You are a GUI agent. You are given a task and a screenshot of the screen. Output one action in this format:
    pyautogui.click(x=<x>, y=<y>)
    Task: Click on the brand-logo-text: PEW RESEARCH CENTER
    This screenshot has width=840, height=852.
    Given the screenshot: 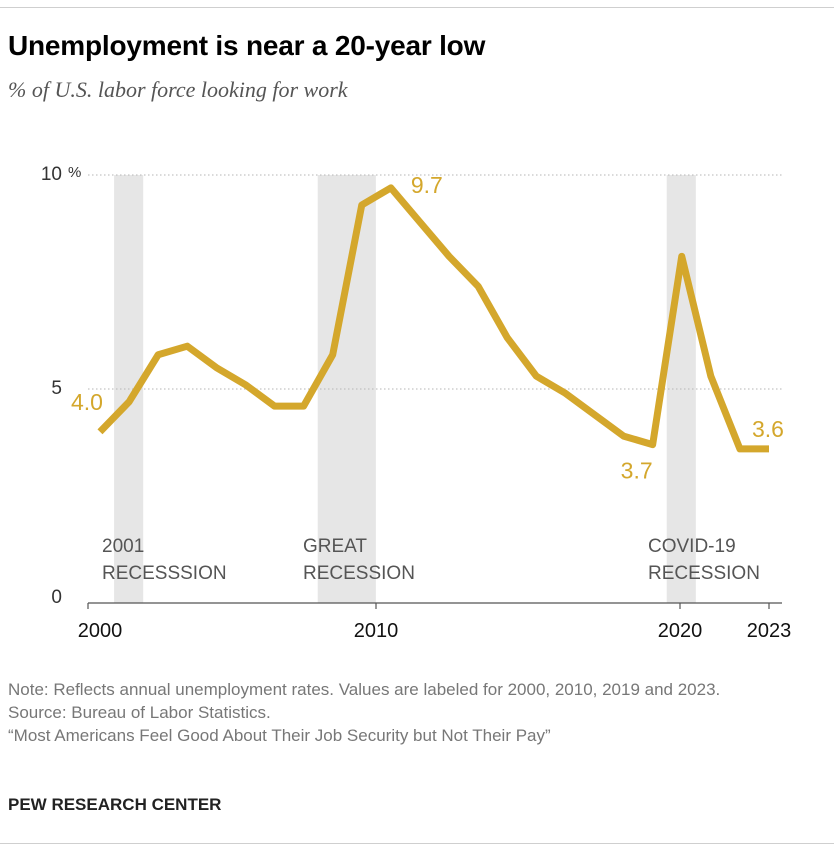 What is the action you would take?
    pyautogui.click(x=115, y=804)
    